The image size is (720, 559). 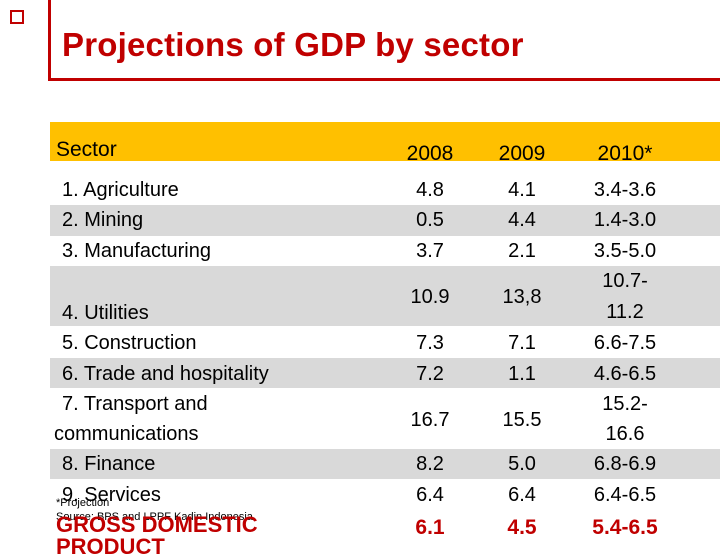 What do you see at coordinates (430, 297) in the screenshot?
I see `table-cell: 10.9` at bounding box center [430, 297].